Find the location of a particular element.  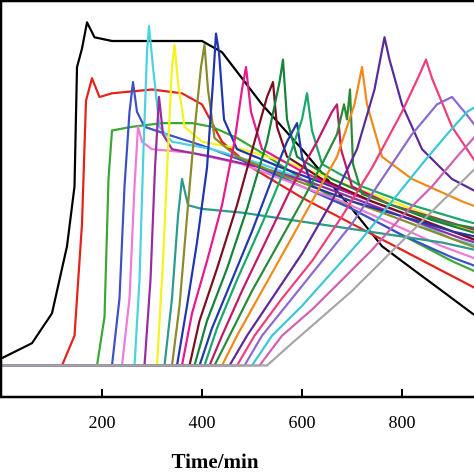

x-tick-label: 400 is located at coordinates (202, 422).